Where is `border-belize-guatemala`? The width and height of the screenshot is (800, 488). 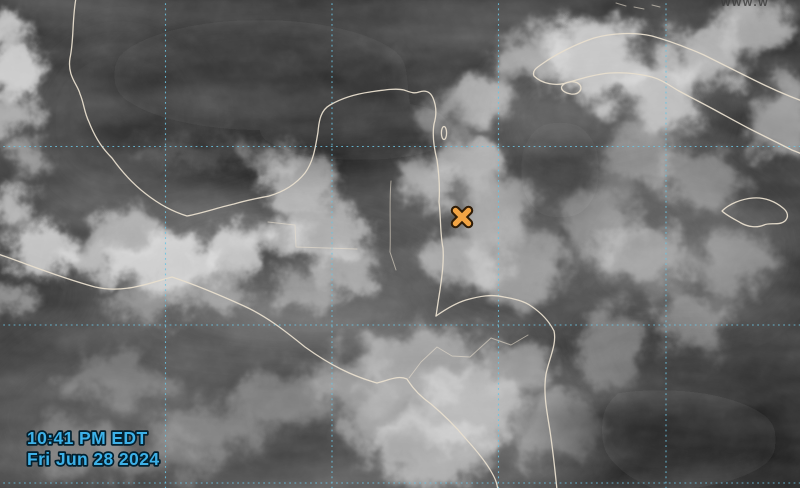 border-belize-guatemala is located at coordinates (393, 225).